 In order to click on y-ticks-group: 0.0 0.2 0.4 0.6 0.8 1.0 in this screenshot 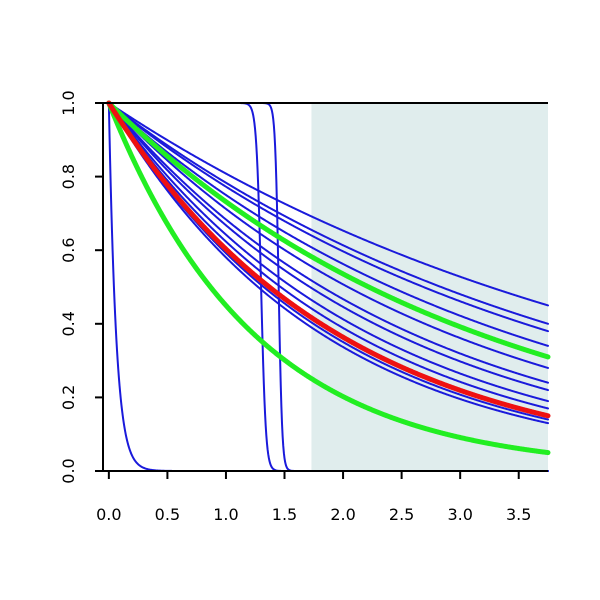, I will do `click(81, 287)`.